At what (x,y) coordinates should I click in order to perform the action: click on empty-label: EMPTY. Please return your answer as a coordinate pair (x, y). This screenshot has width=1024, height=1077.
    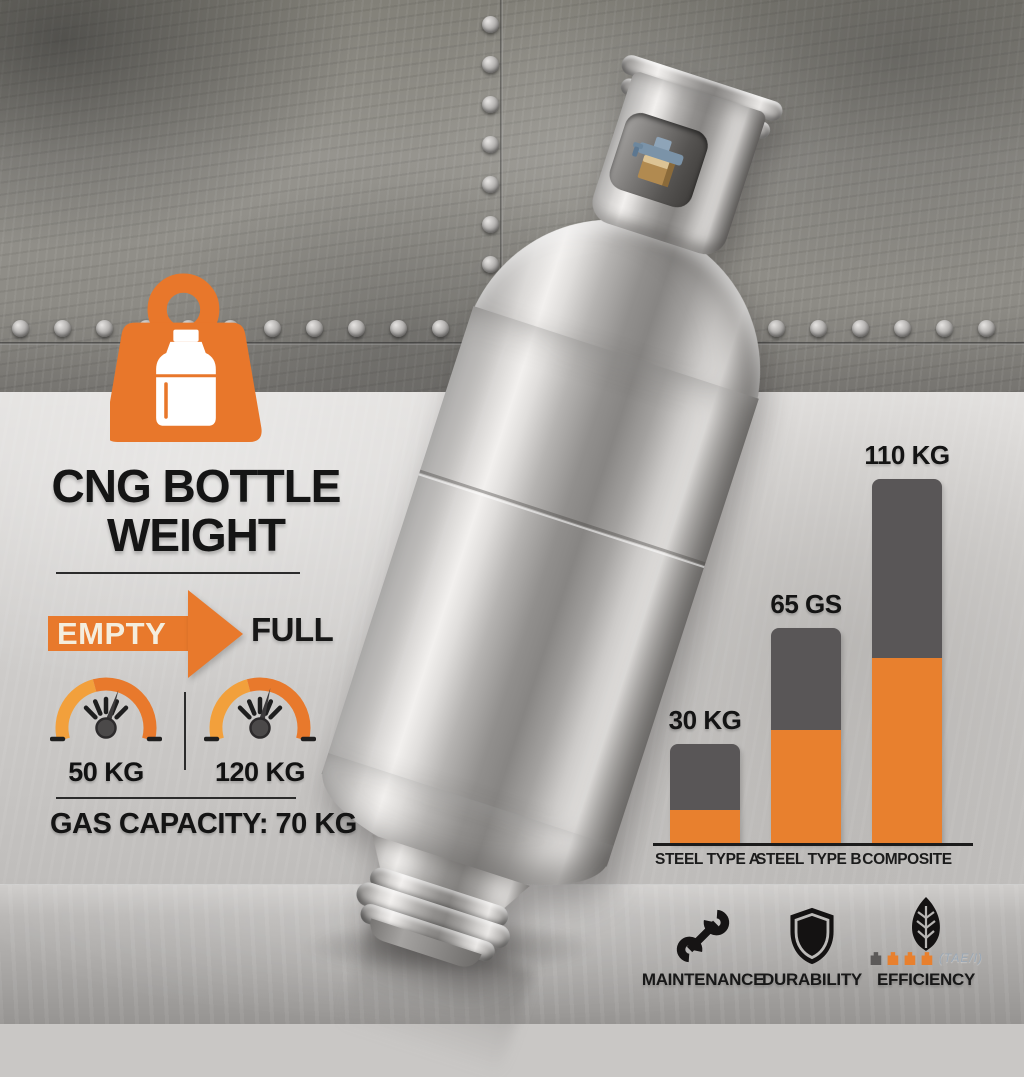
    Looking at the image, I should click on (118, 633).